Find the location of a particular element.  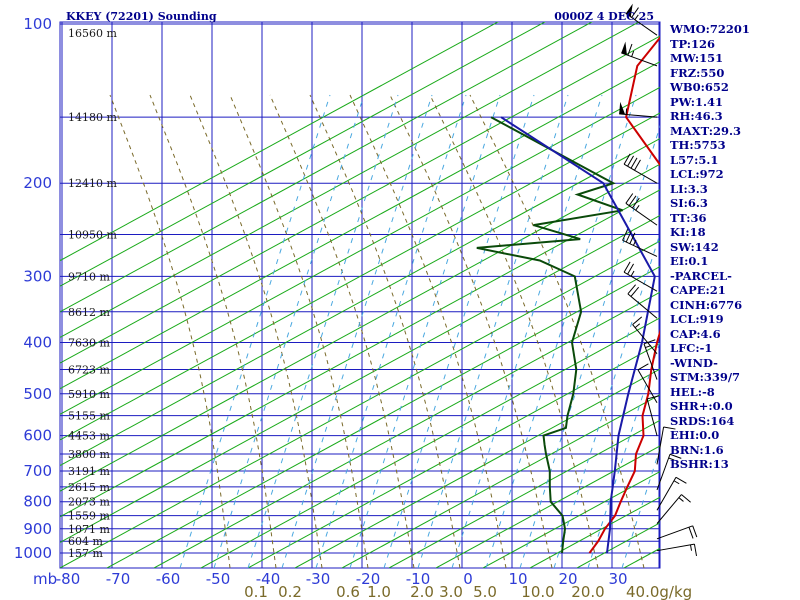

stability-index-entry: SRDS:164 is located at coordinates (702, 420).